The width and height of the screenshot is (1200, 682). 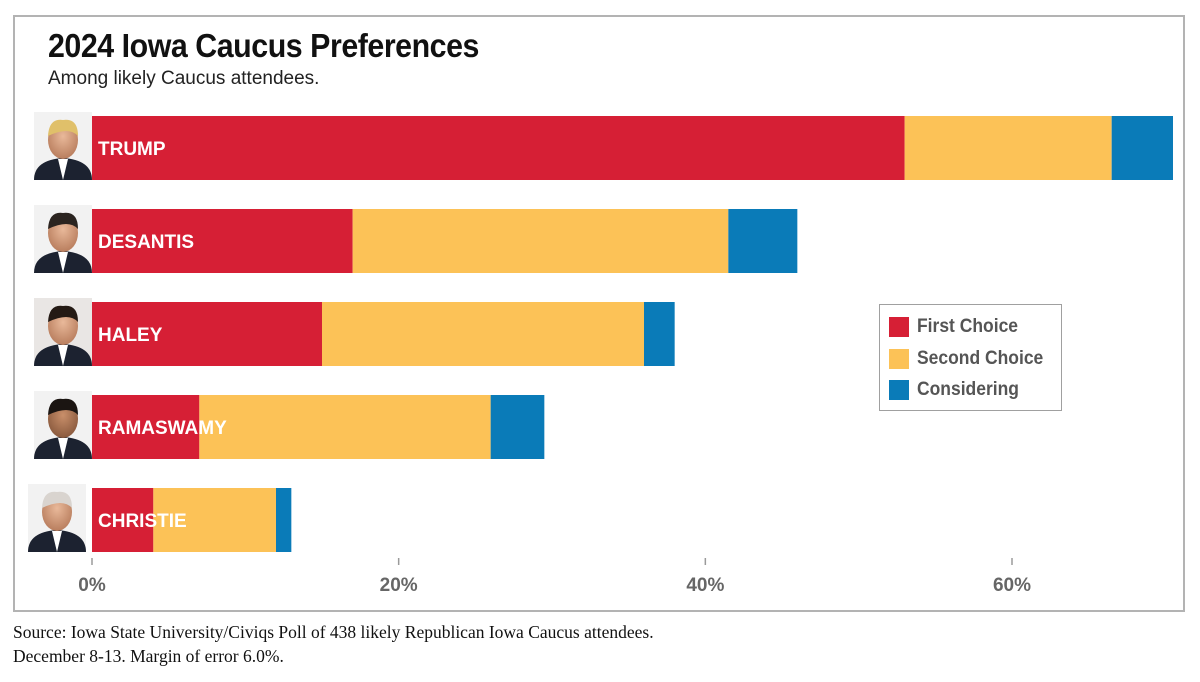 What do you see at coordinates (1012, 585) in the screenshot?
I see `x-tick-label: 60%` at bounding box center [1012, 585].